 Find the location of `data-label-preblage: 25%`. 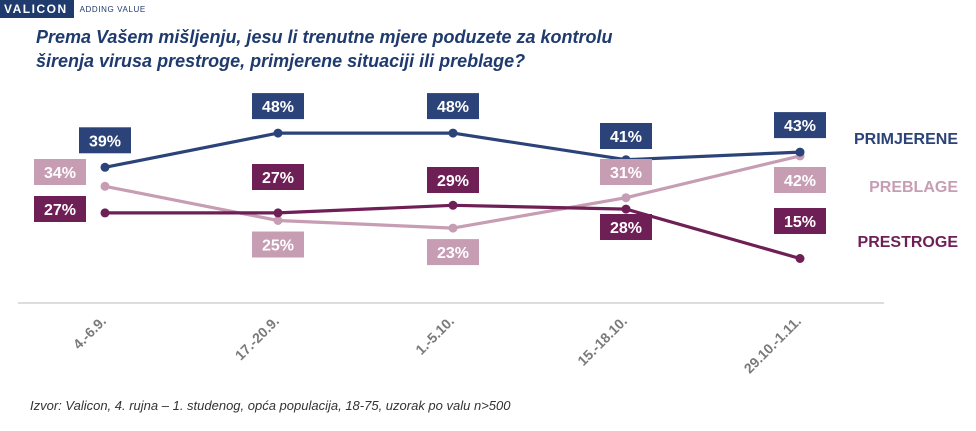

data-label-preblage: 25% is located at coordinates (278, 246).